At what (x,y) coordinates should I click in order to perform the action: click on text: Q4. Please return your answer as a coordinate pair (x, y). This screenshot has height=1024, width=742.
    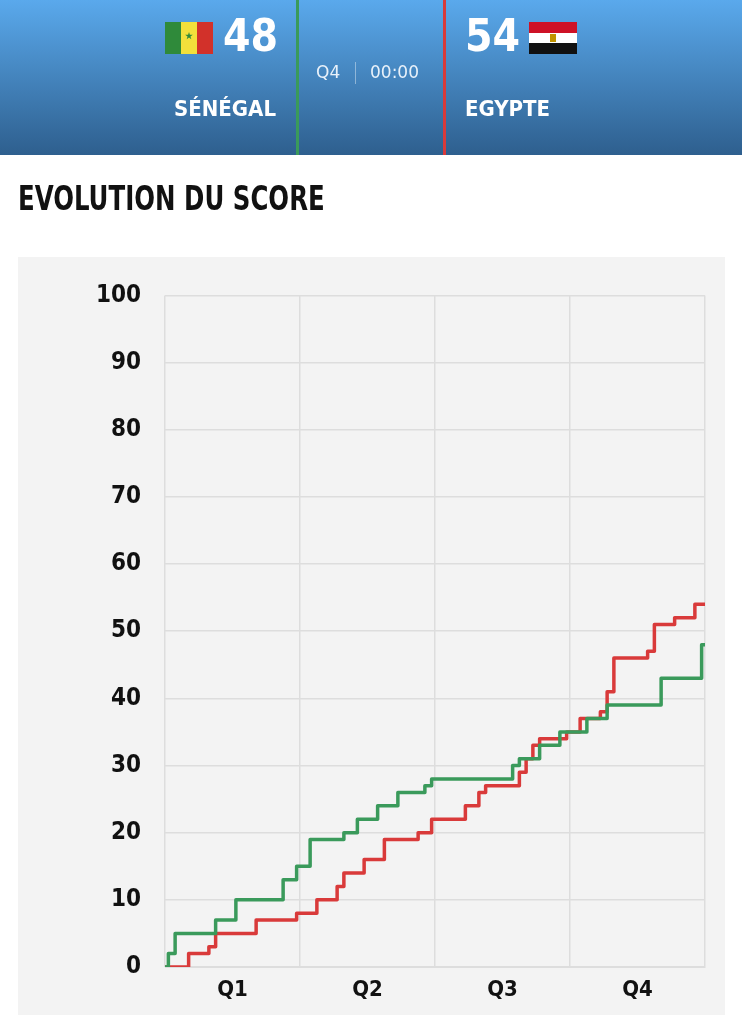
    Looking at the image, I should click on (328, 72).